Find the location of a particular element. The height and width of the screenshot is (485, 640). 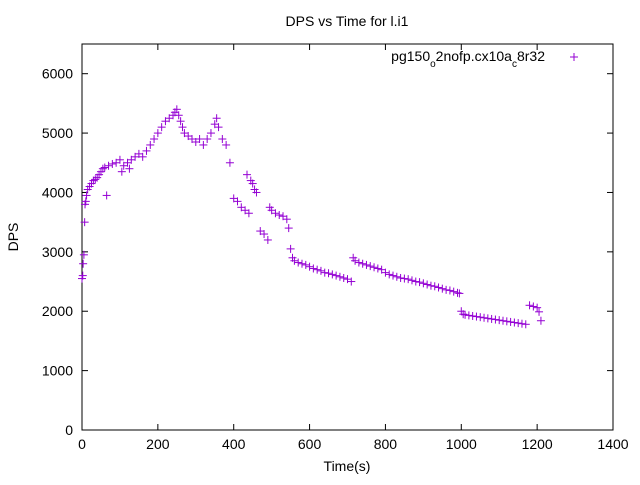

chart-title: DPS vs Time for l.i1 is located at coordinates (347, 21).